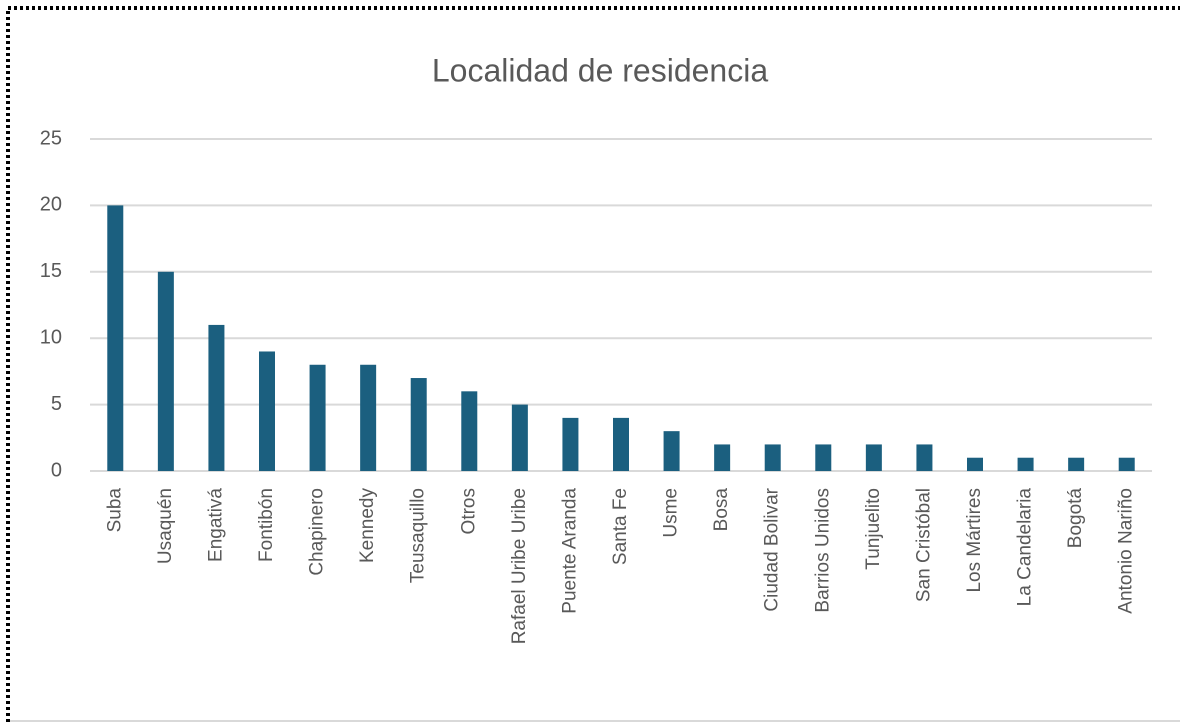 The height and width of the screenshot is (725, 1180). I want to click on y-tick-label: 0, so click(56, 470).